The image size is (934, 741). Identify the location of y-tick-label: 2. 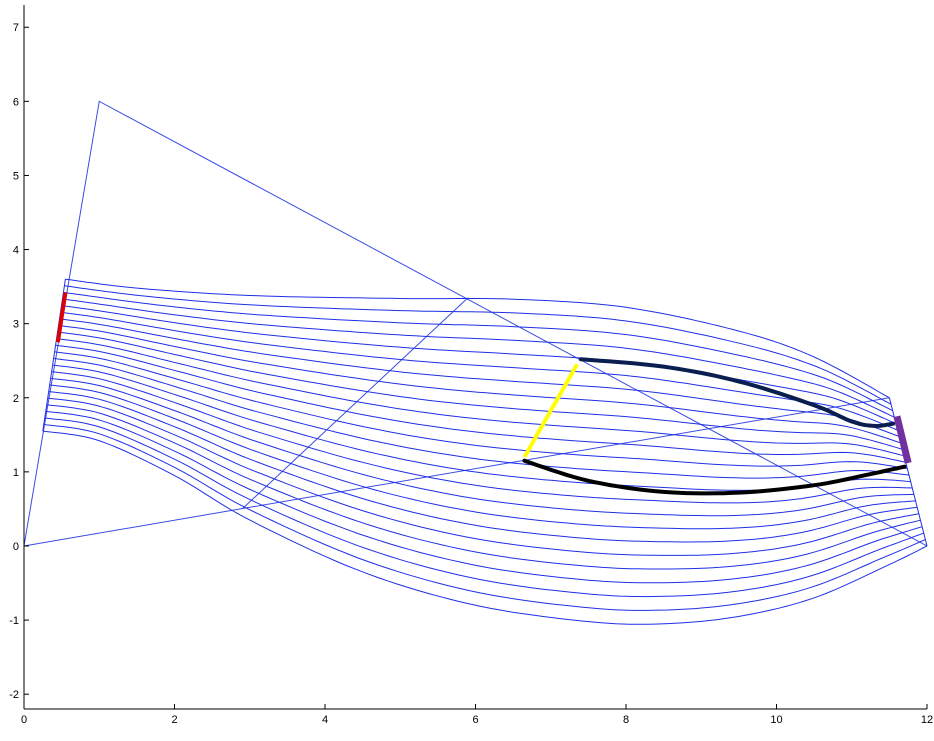
(16, 399).